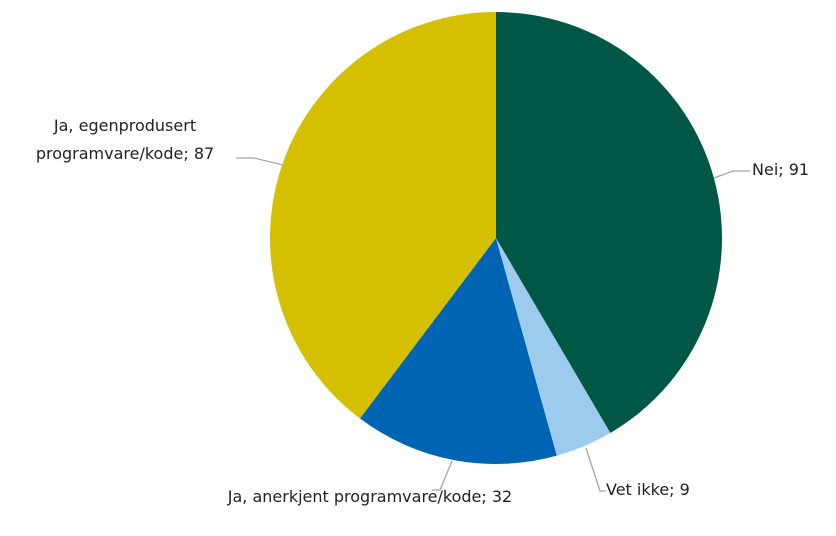  I want to click on slice-label: Vet ikke; 9, so click(666, 490).